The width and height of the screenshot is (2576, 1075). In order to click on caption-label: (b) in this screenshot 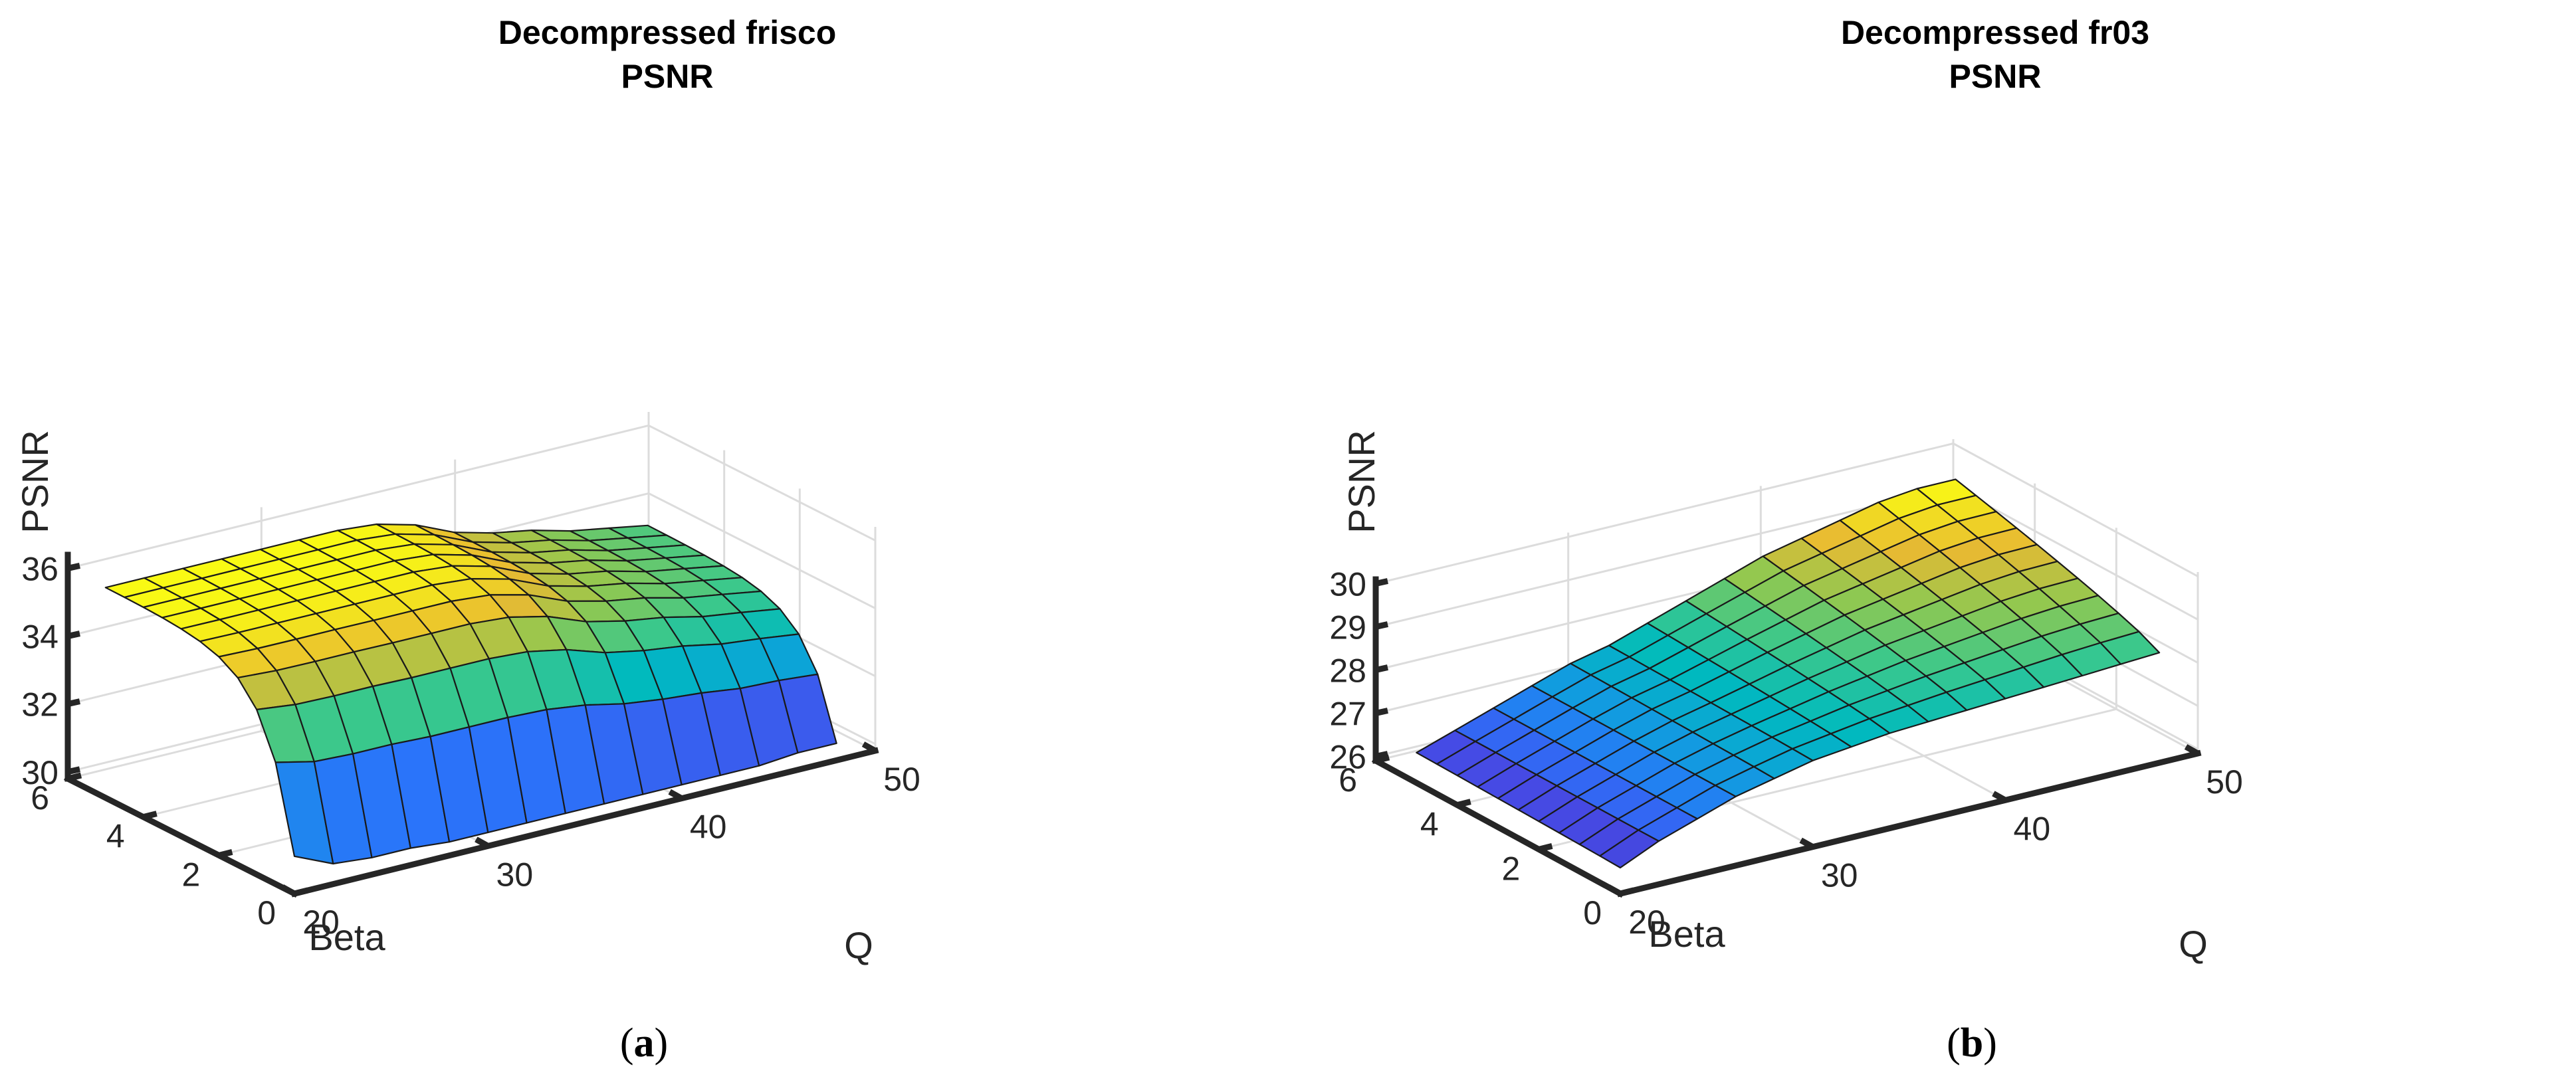, I will do `click(1972, 1043)`.